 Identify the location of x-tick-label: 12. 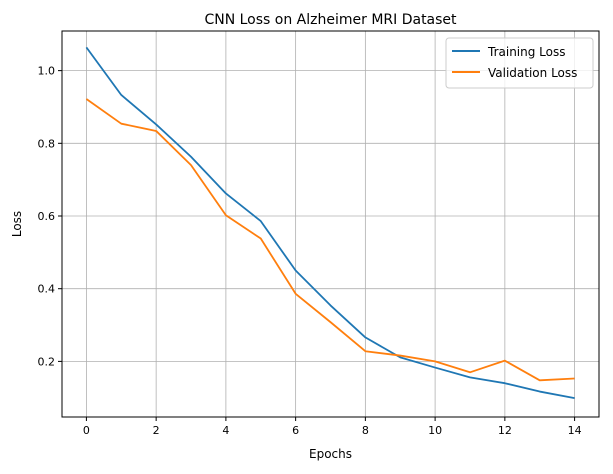
(505, 430).